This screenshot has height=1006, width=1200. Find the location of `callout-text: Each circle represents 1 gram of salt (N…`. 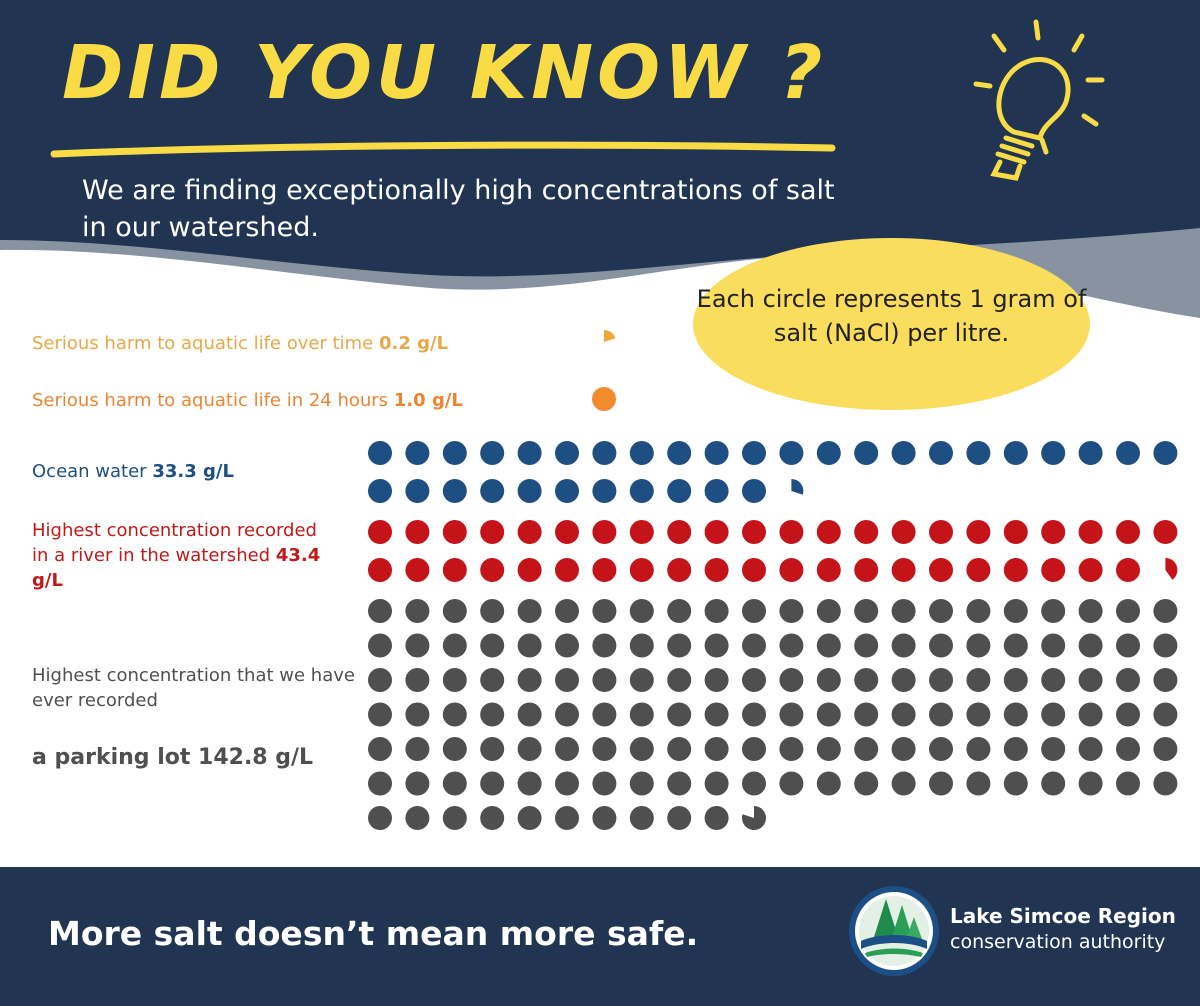

callout-text: Each circle represents 1 gram of salt (N… is located at coordinates (891, 316).